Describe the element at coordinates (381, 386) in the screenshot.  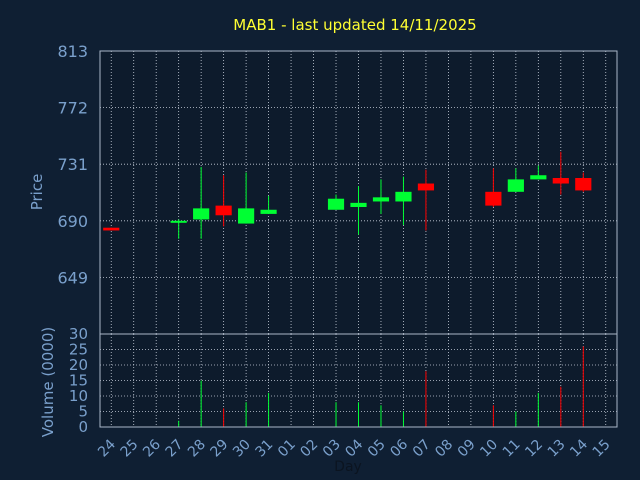
I see `volume-bars` at that location.